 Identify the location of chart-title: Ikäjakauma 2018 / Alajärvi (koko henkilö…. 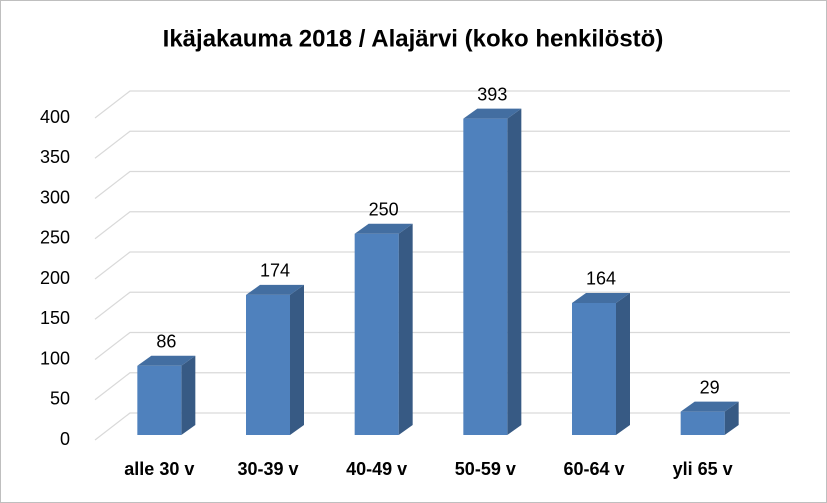
(413, 38).